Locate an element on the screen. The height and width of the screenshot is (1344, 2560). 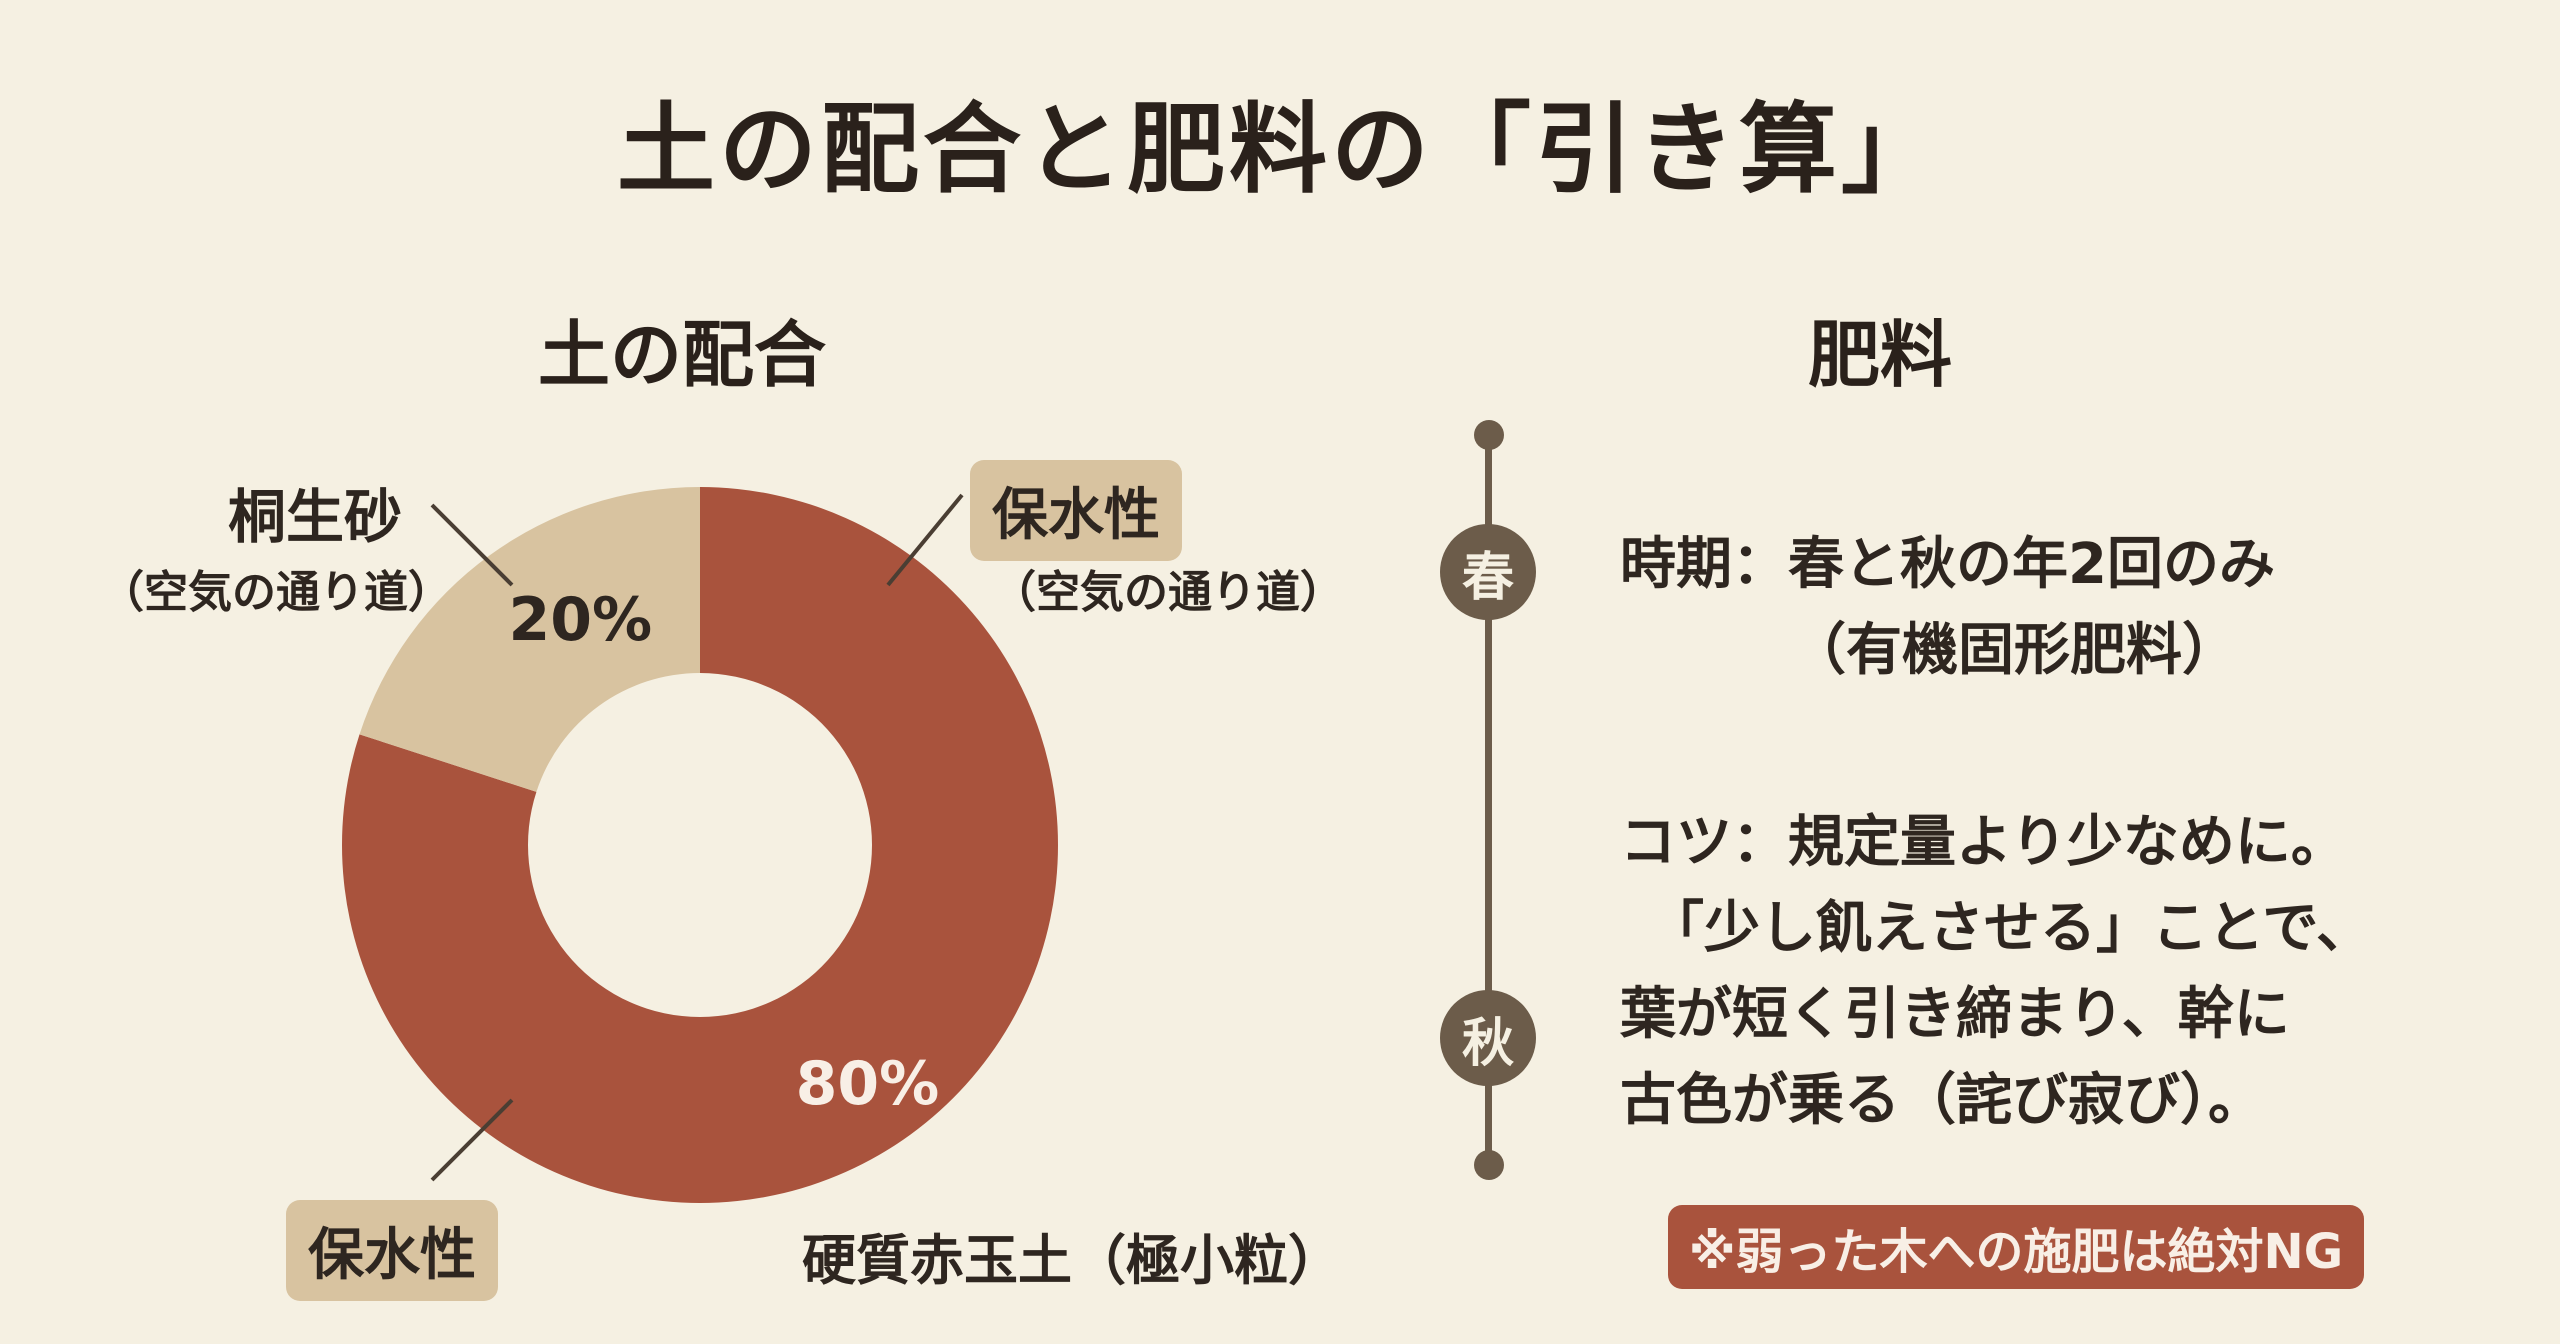
tag-hosui-bottom: 保水性 is located at coordinates (392, 1250).